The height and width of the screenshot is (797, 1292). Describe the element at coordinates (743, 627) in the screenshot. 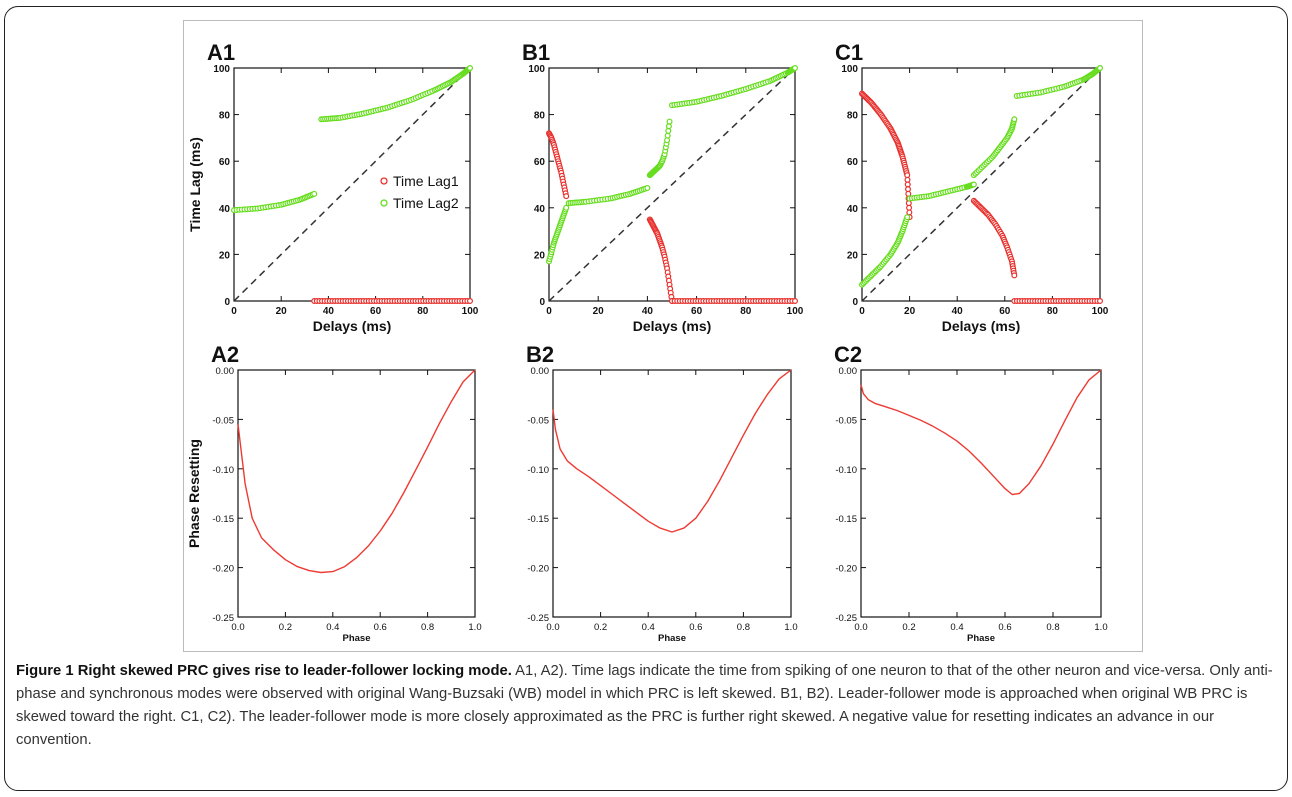

I see `b2-x-tick-label: 0.8` at that location.